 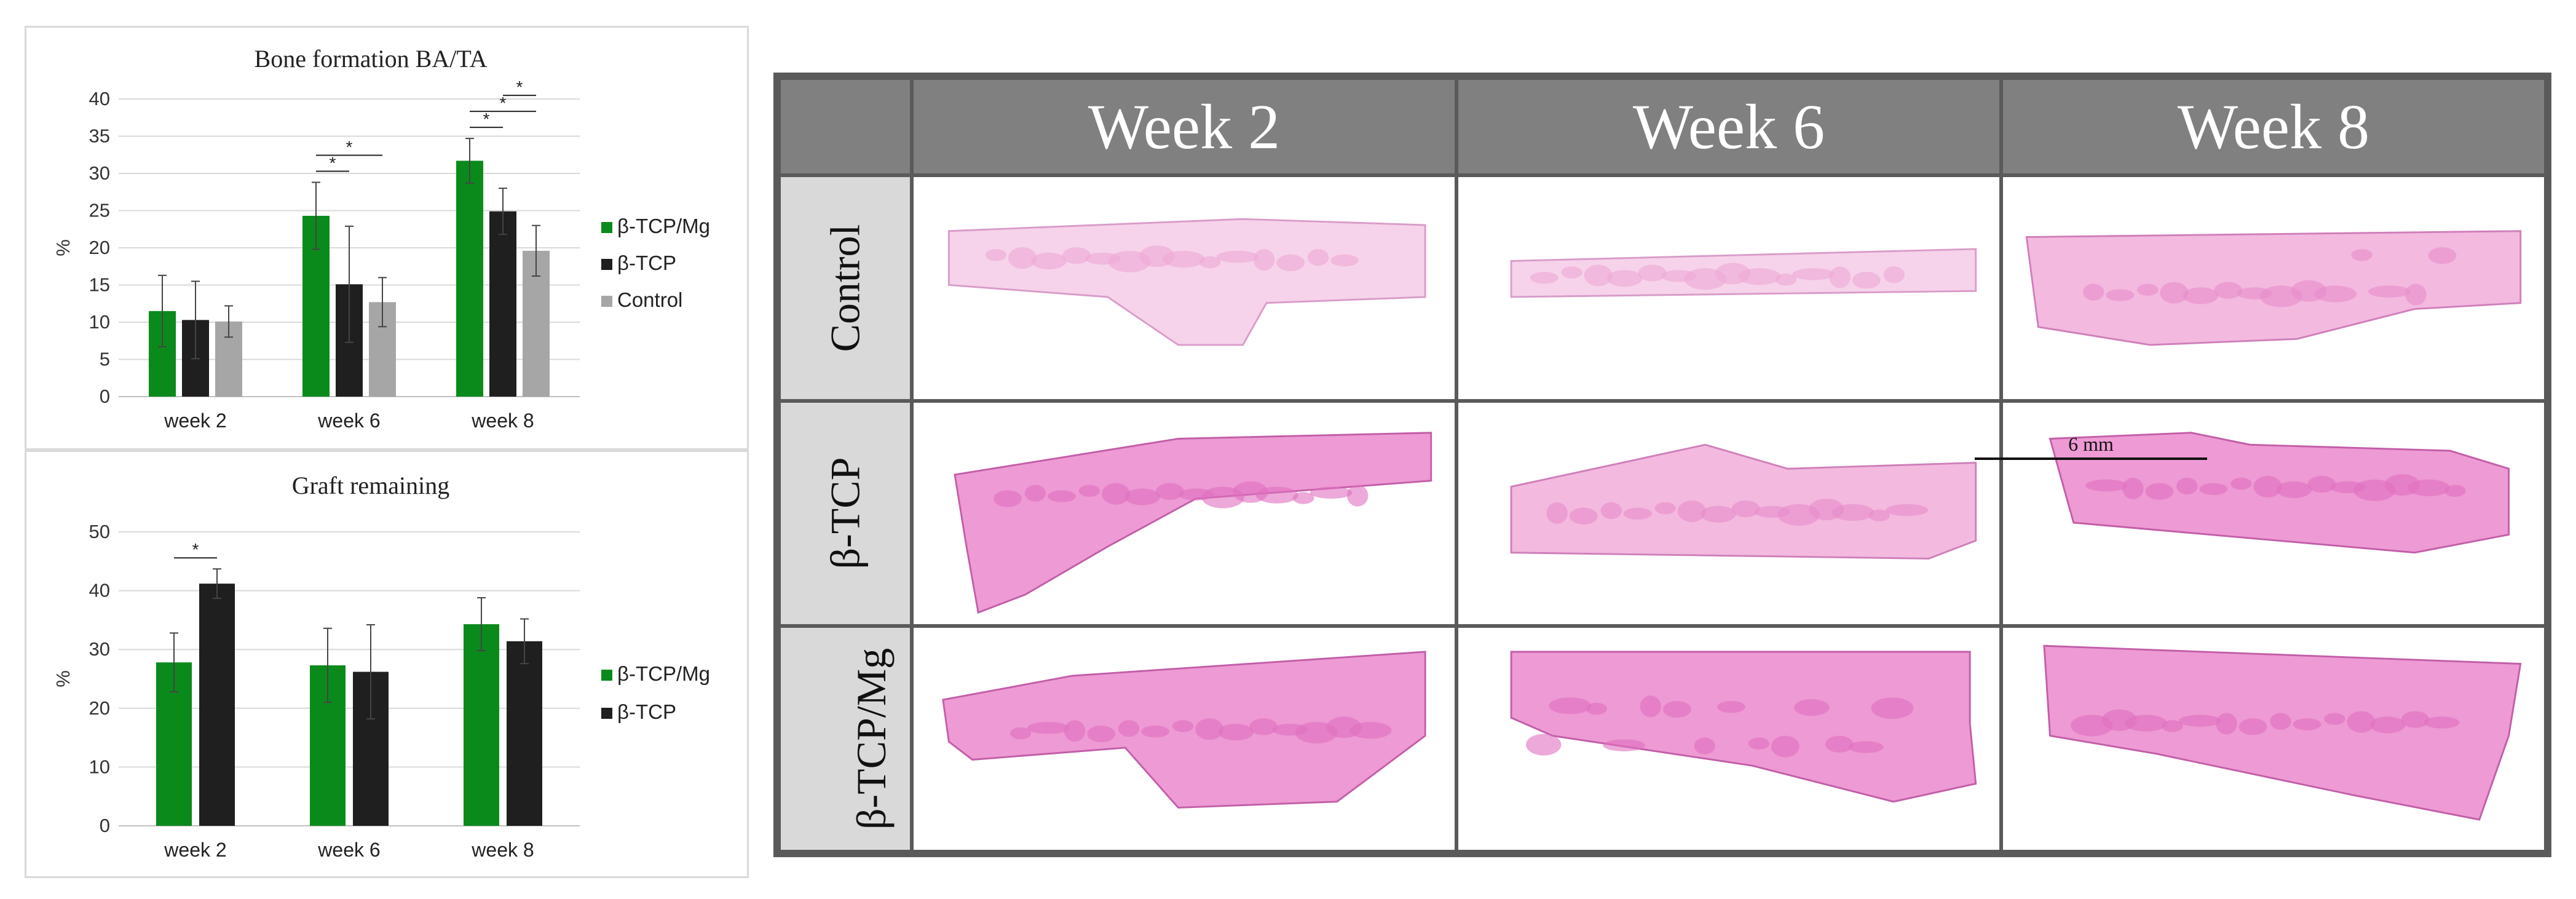 I want to click on scale-bar-line, so click(x=2091, y=459).